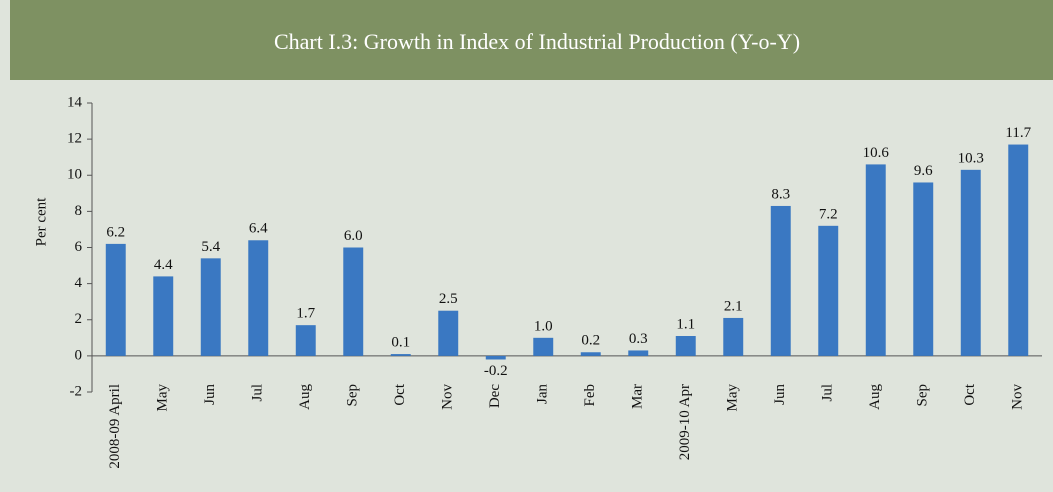 Image resolution: width=1053 pixels, height=492 pixels. Describe the element at coordinates (590, 341) in the screenshot. I see `data-label: 0.2` at that location.